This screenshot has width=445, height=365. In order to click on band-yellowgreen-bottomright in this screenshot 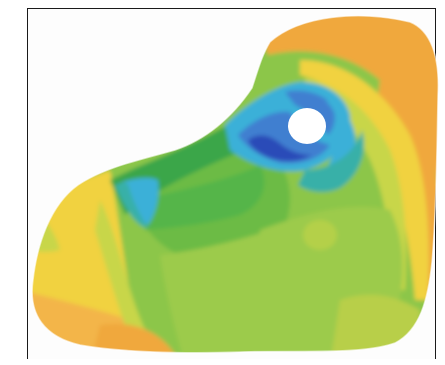, I will do `click(375, 323)`.